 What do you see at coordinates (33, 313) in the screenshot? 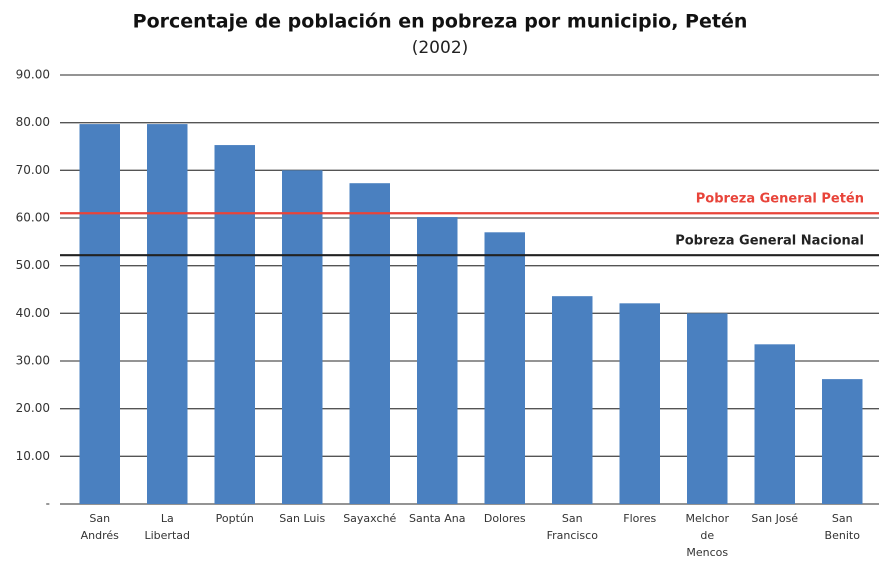
I see `y-tick-label: 40.00` at bounding box center [33, 313].